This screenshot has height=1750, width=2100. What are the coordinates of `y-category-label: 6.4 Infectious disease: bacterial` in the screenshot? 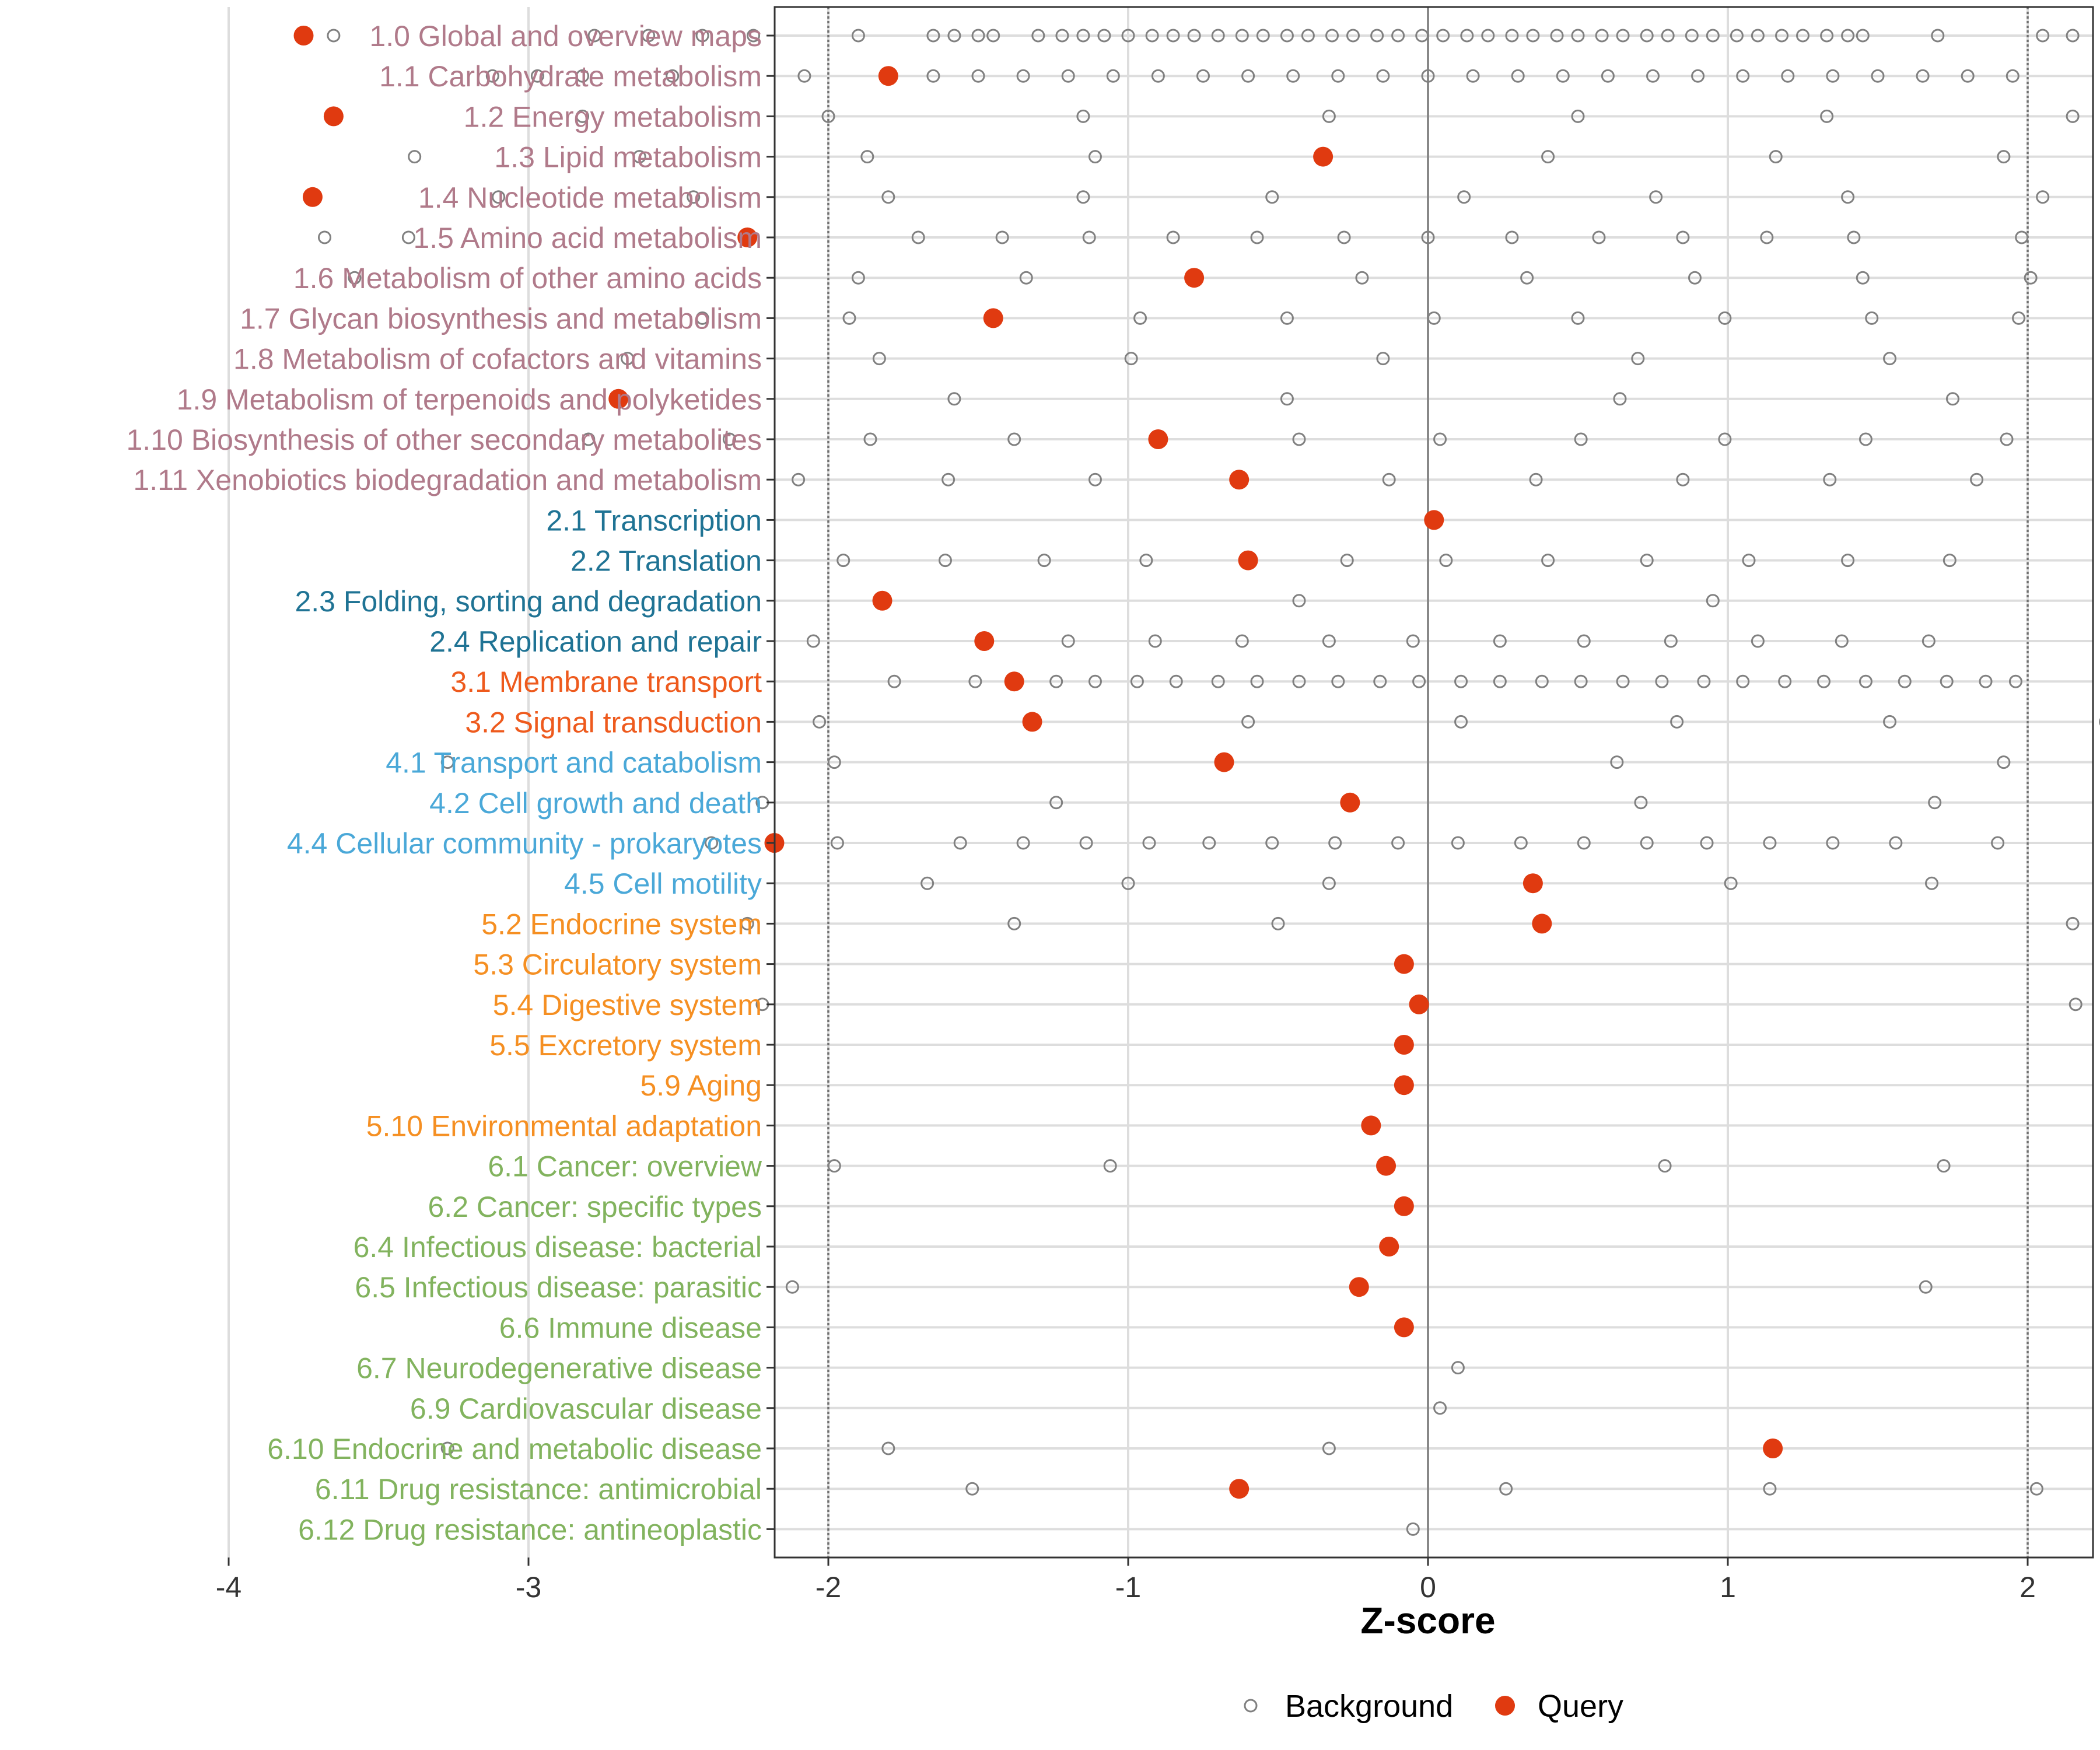 It's located at (558, 1247).